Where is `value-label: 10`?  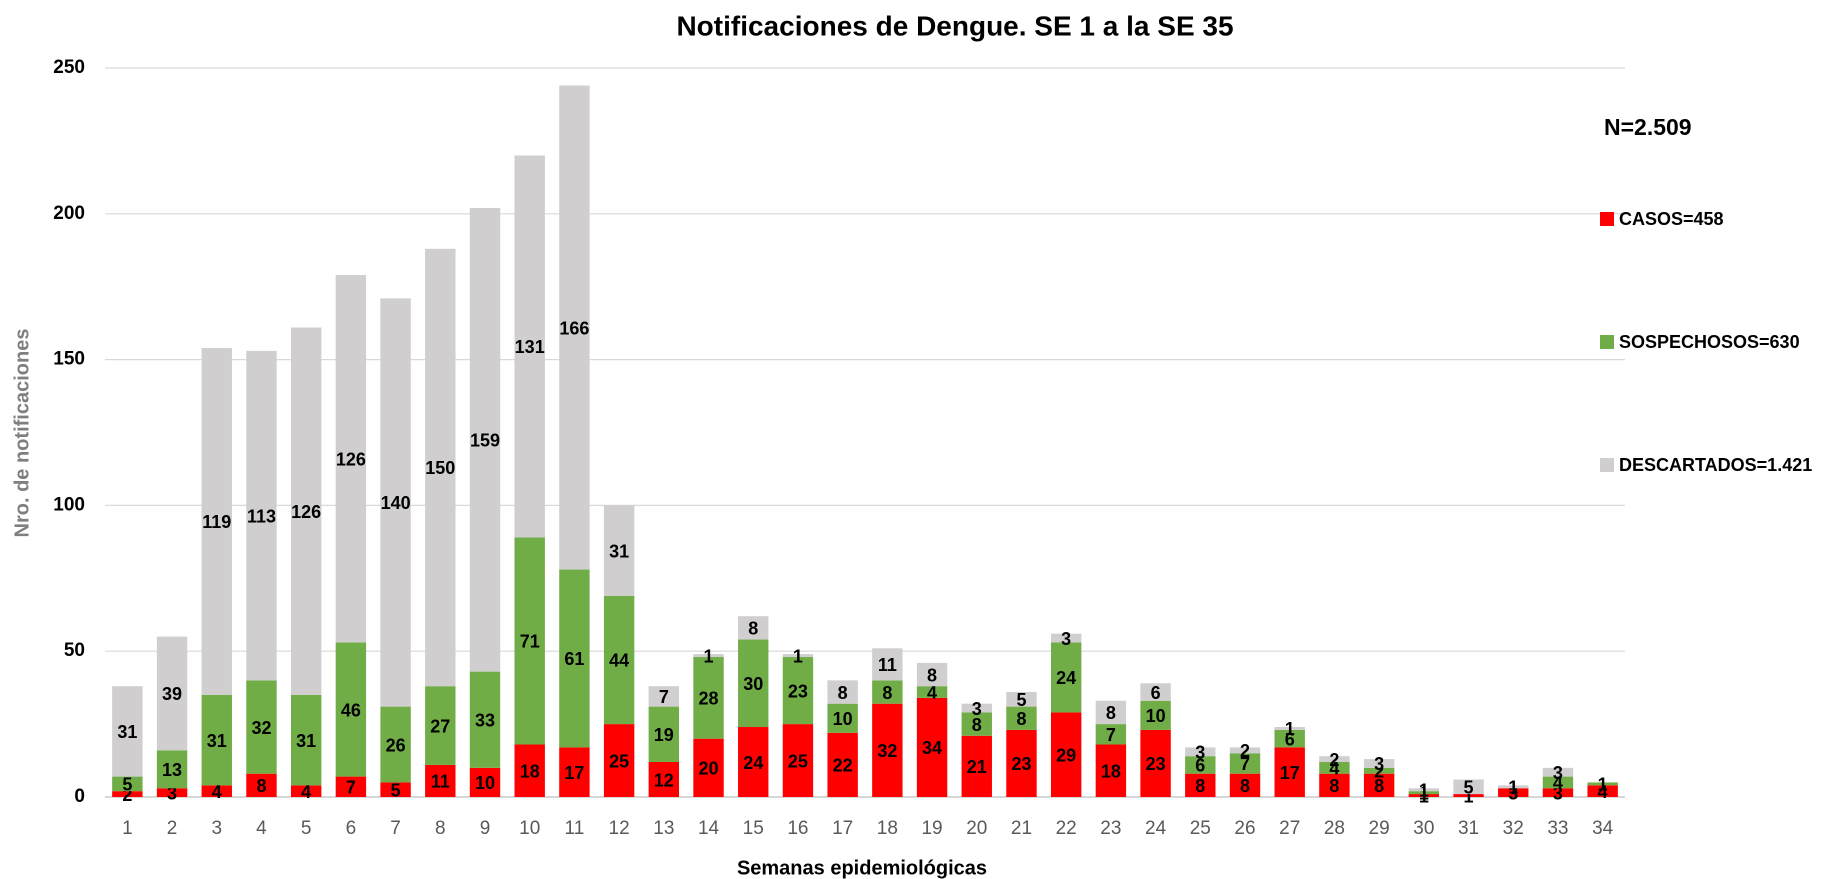
value-label: 10 is located at coordinates (485, 783).